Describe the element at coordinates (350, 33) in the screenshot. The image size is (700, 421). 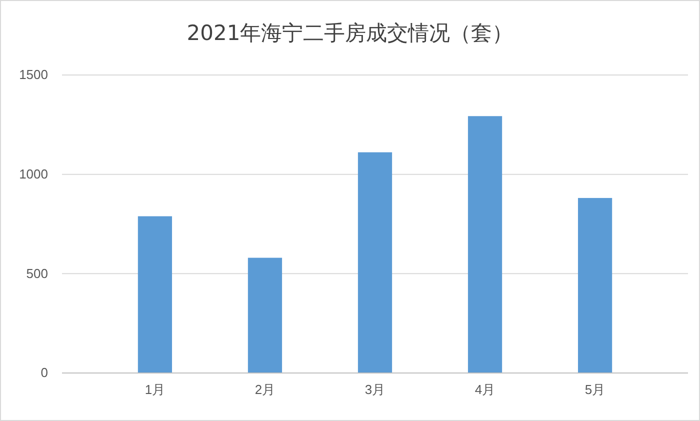
I see `chart-title: 2021年海宁二手房成交情况（套）` at that location.